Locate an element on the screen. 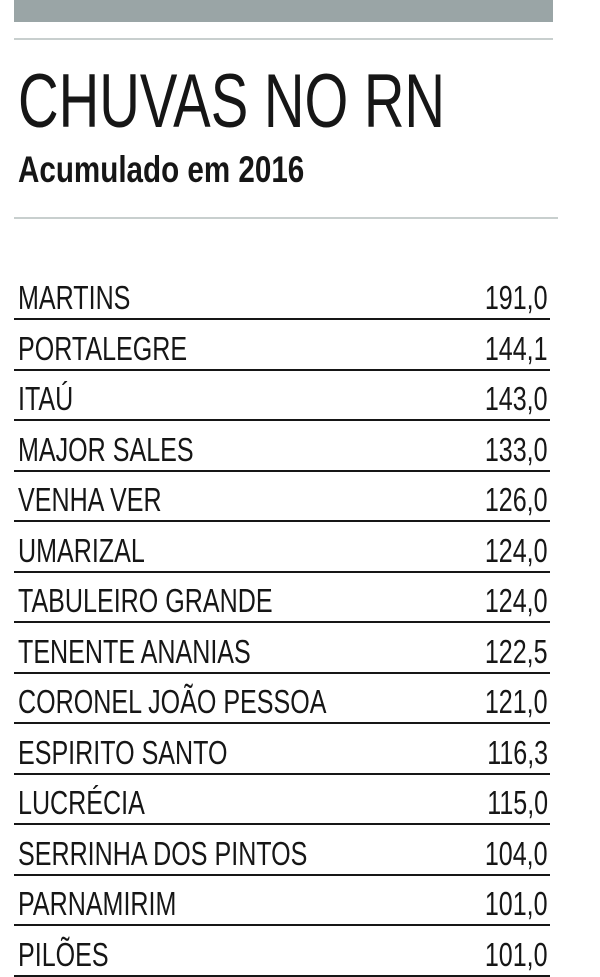  city-name: TABULEIRO GRANDE is located at coordinates (145, 600).